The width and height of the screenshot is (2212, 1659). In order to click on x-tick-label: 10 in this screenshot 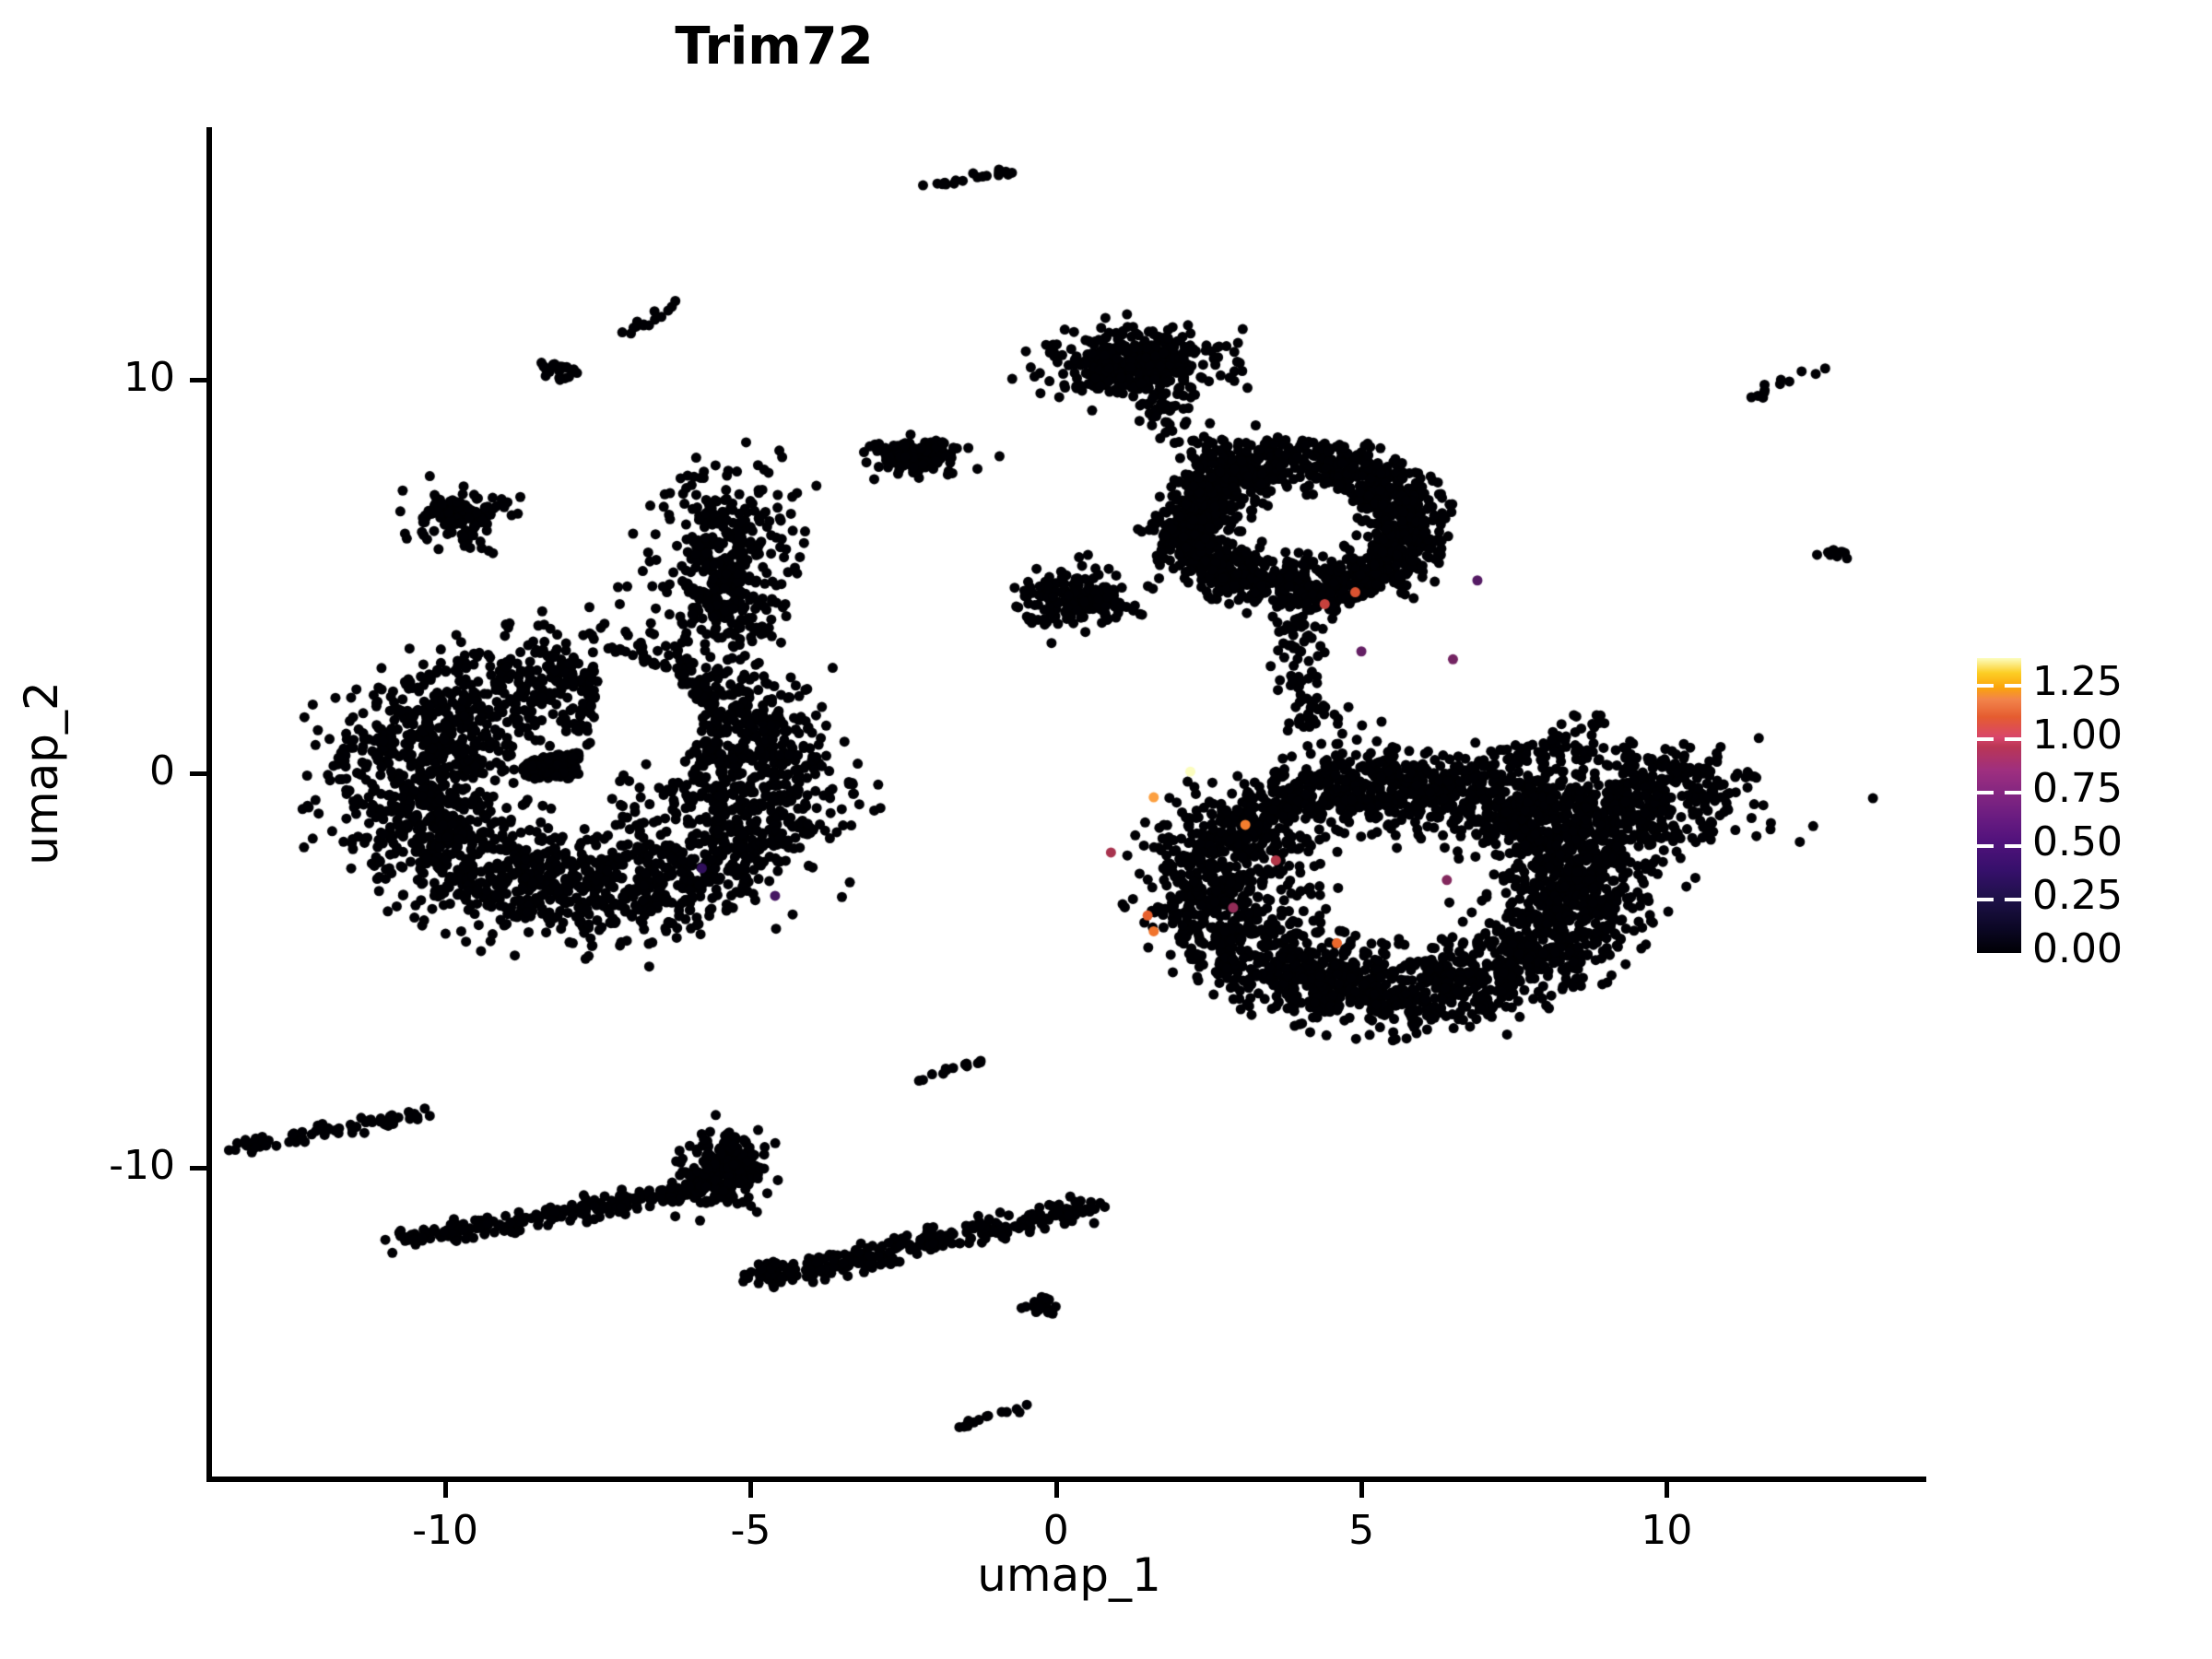, I will do `click(1667, 1530)`.